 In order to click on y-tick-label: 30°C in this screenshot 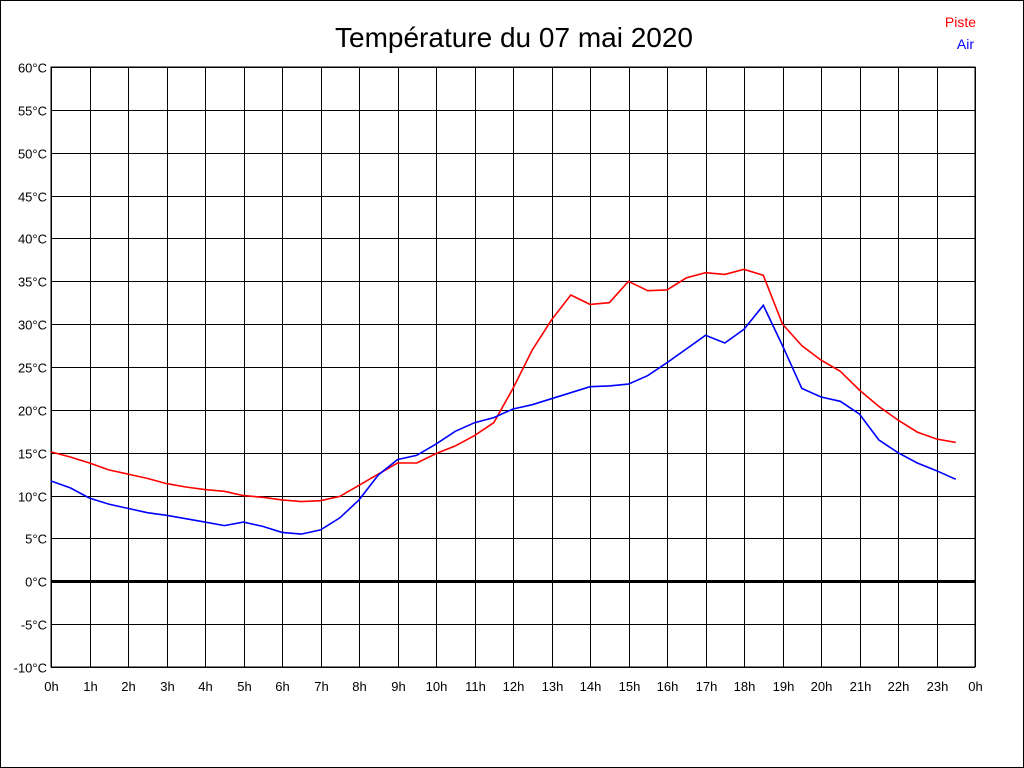, I will do `click(32, 325)`.